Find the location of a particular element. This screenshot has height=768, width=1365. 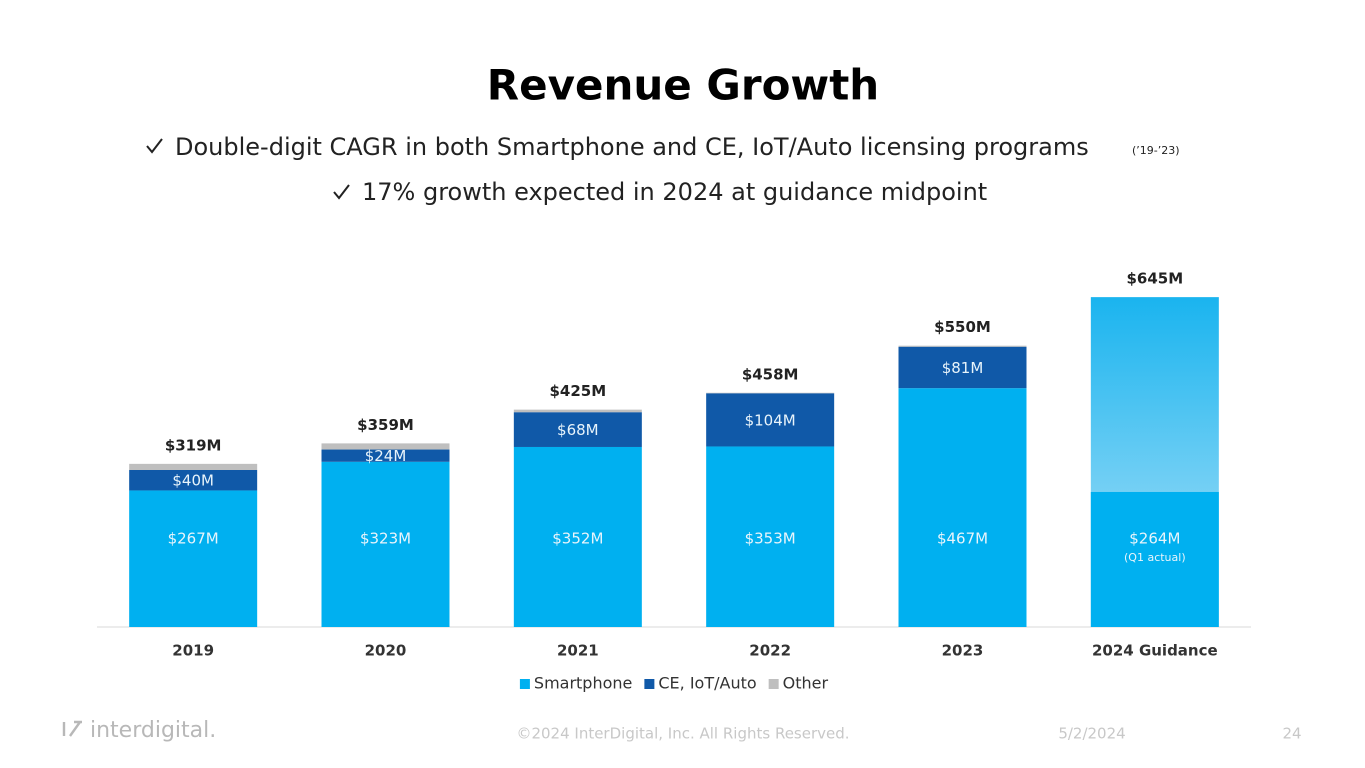

data-label: $68M is located at coordinates (578, 430).